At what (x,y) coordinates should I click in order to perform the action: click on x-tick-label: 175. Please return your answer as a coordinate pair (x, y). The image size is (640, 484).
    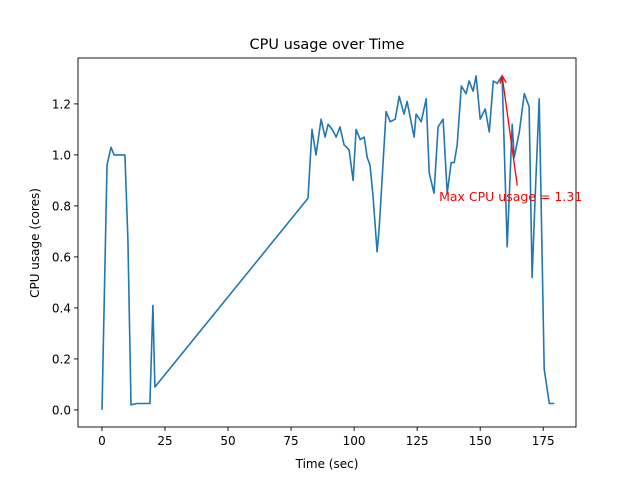
    Looking at the image, I should click on (543, 441).